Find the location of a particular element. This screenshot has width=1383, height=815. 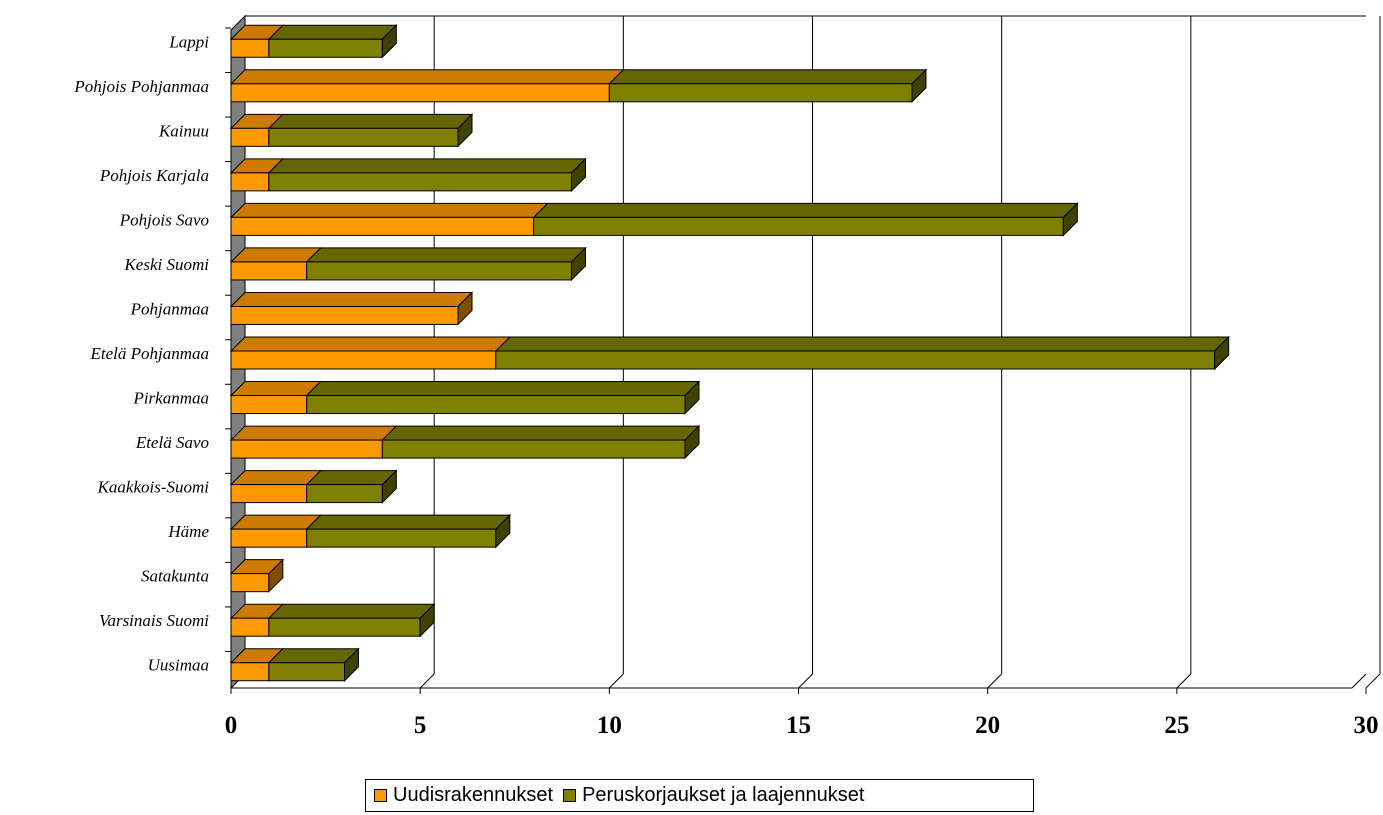

x-tick-label-15: 15 is located at coordinates (798, 725).